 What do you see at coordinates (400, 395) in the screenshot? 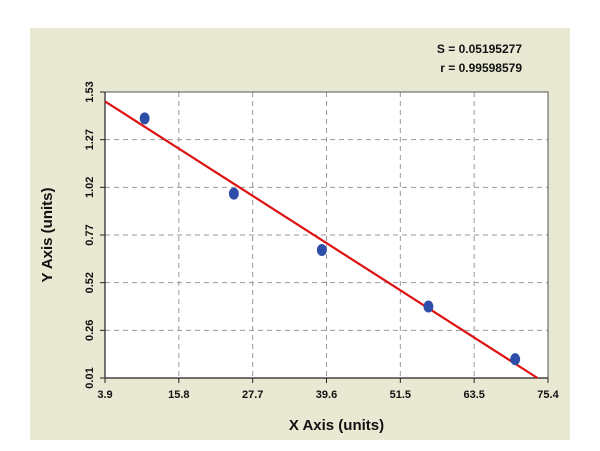
I see `x-tick-label: 51.5` at bounding box center [400, 395].